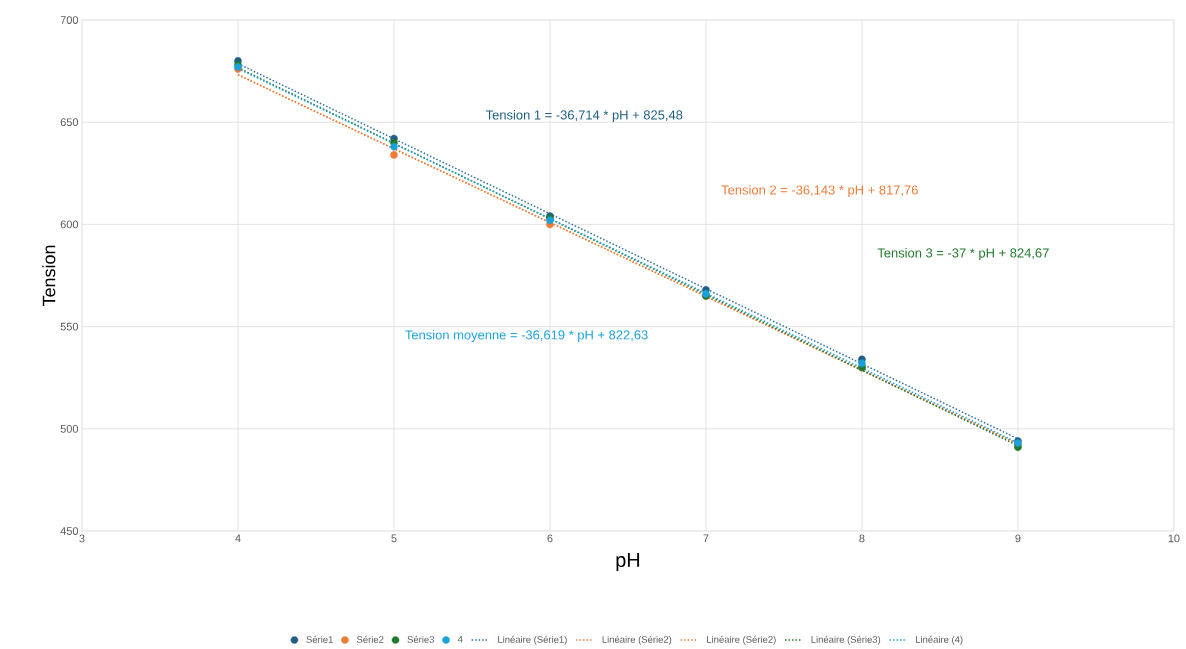 This screenshot has width=1186, height=649. I want to click on annotation: Tension 2 = -36,143 * pH + 817,76, so click(819, 191).